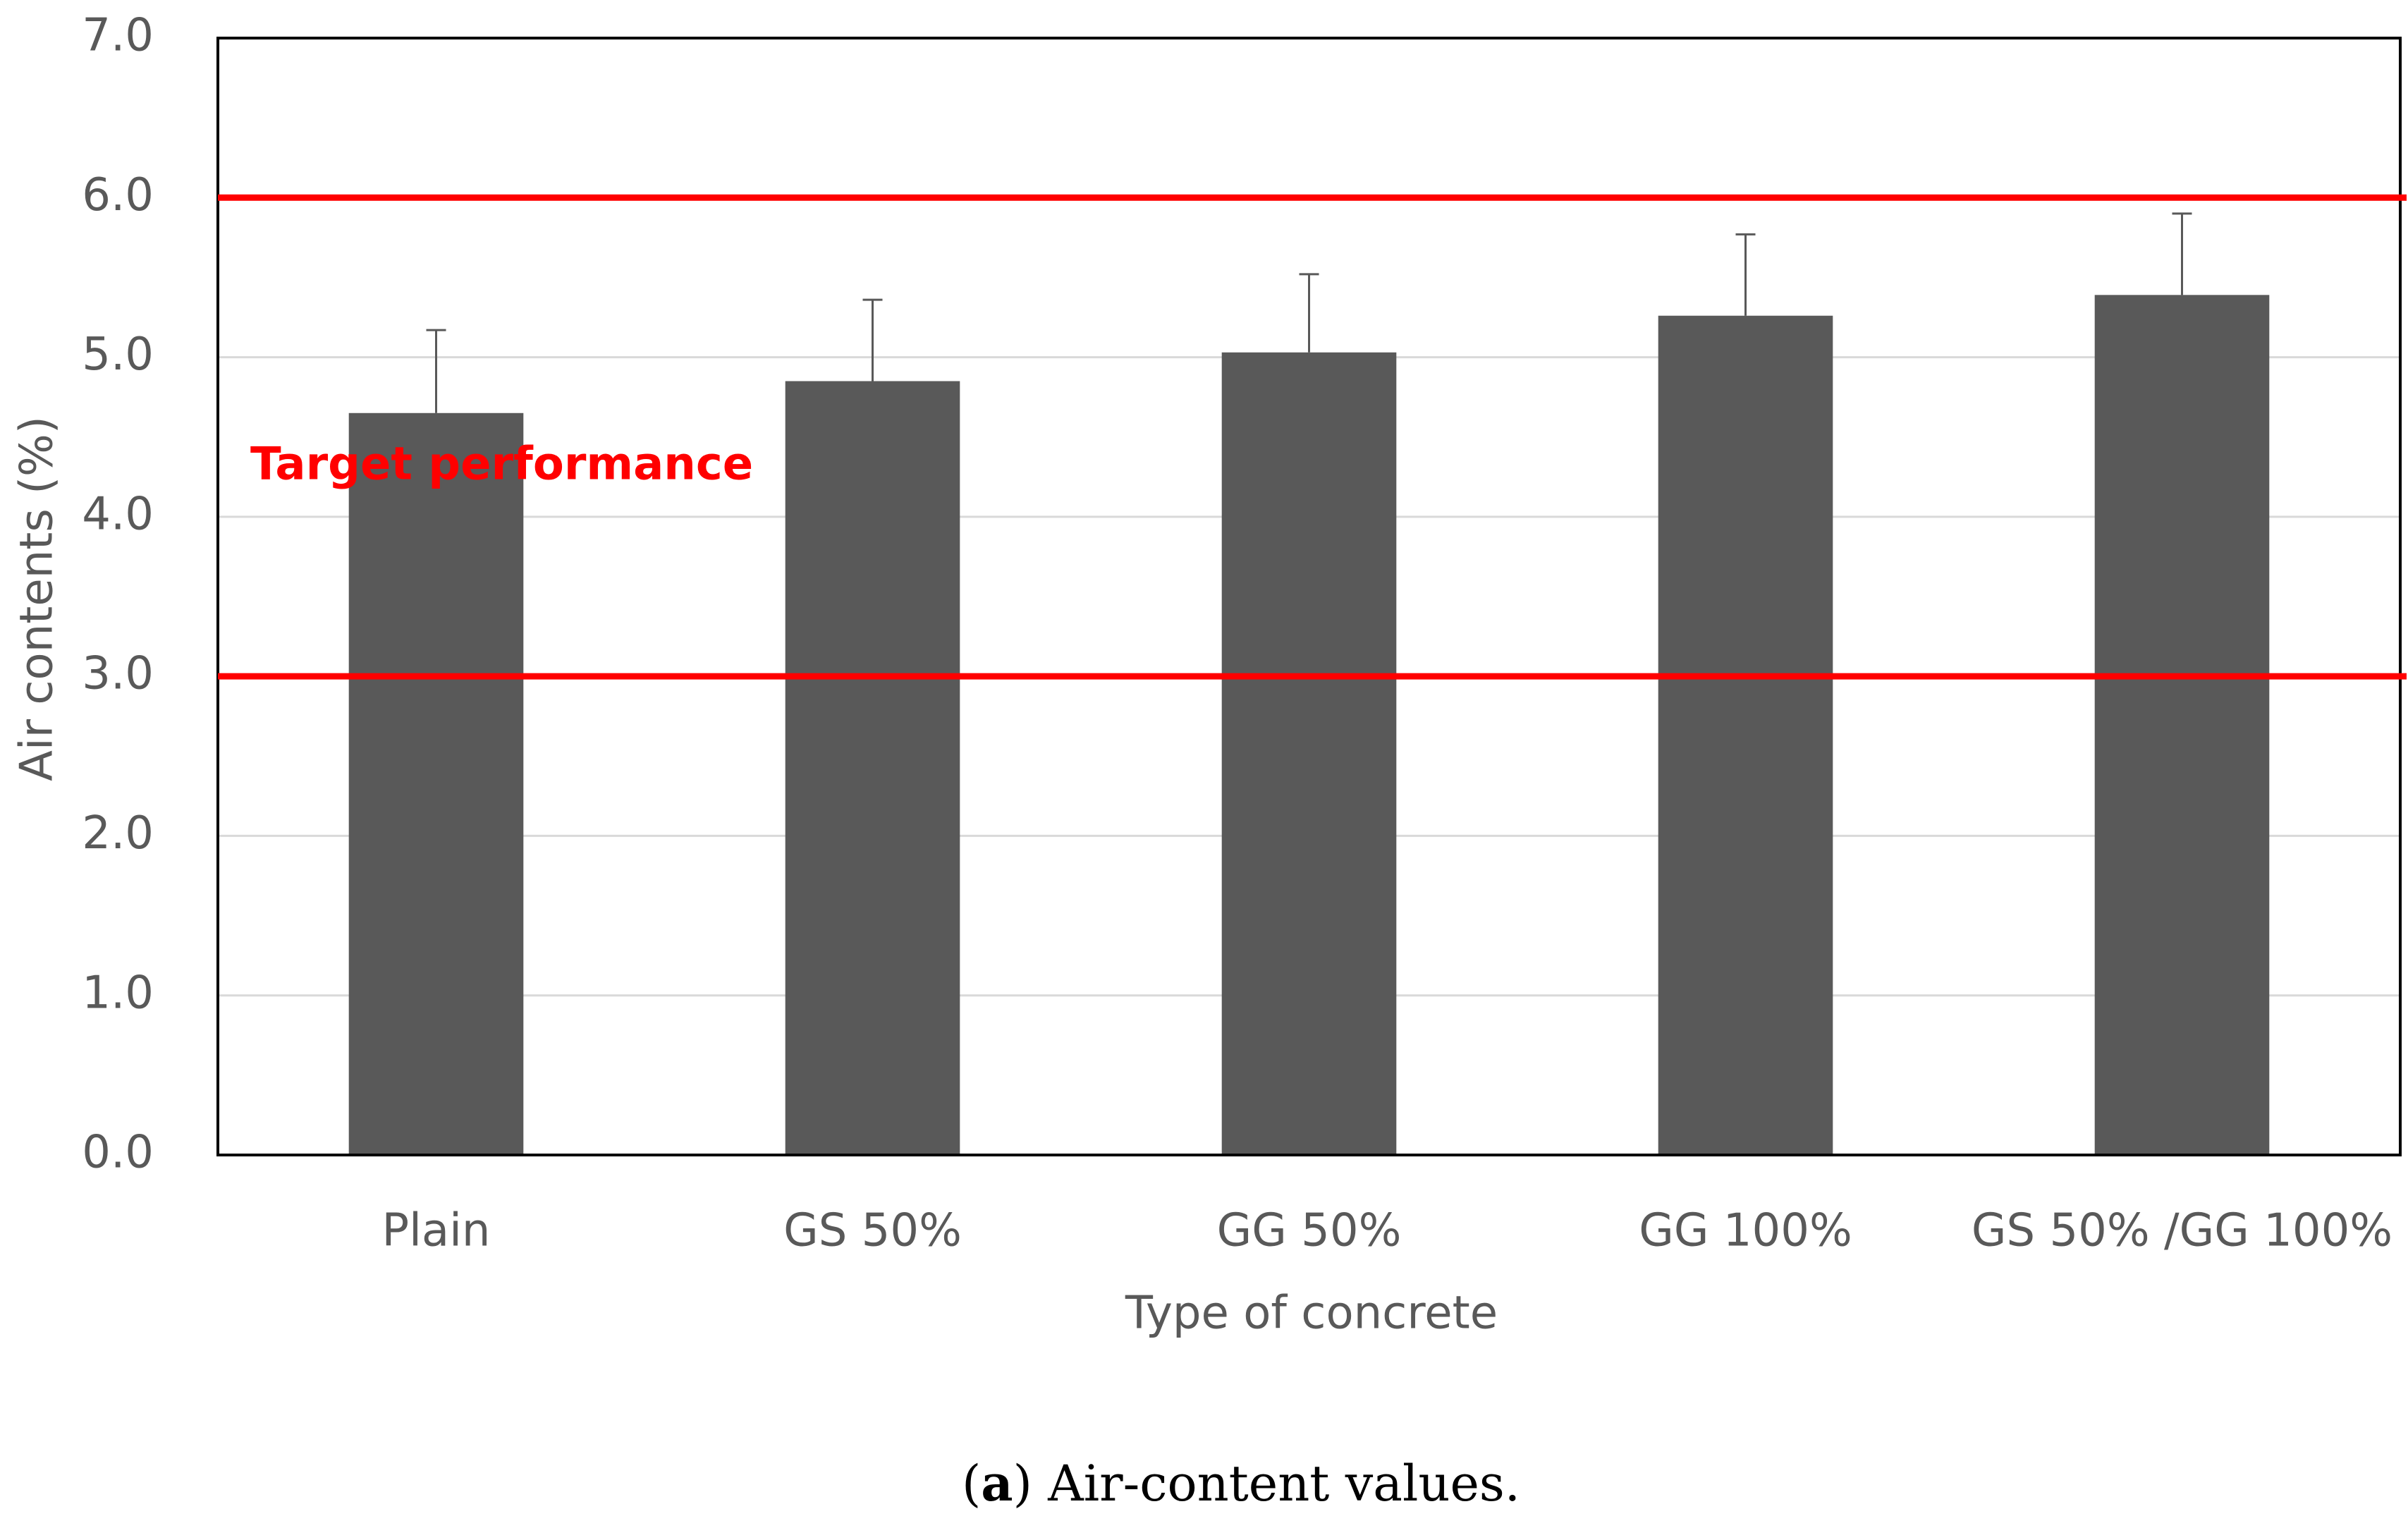 The image size is (2408, 1528). I want to click on y-axis-title: Air contents (%), so click(37, 599).